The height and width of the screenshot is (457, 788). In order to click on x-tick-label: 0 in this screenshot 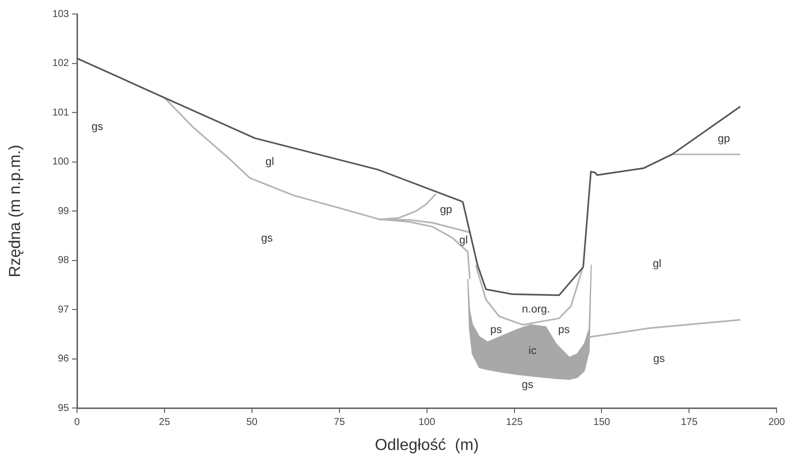, I will do `click(77, 422)`.